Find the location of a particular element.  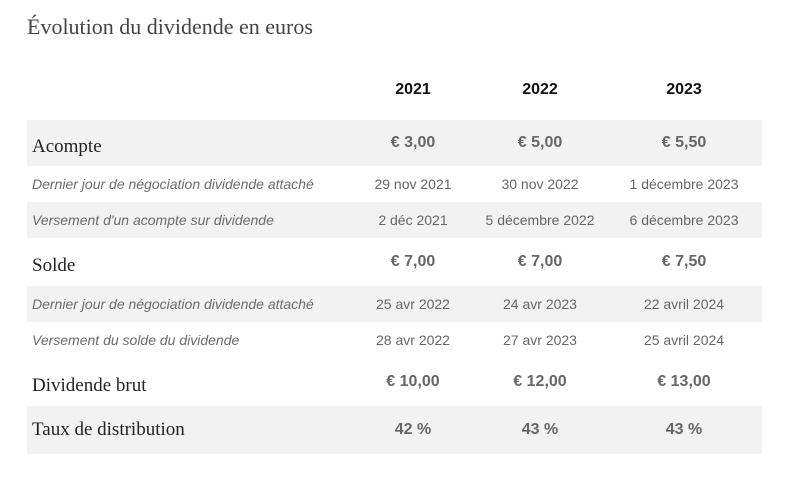

value-2022: 5 décembre 2022 is located at coordinates (540, 220).